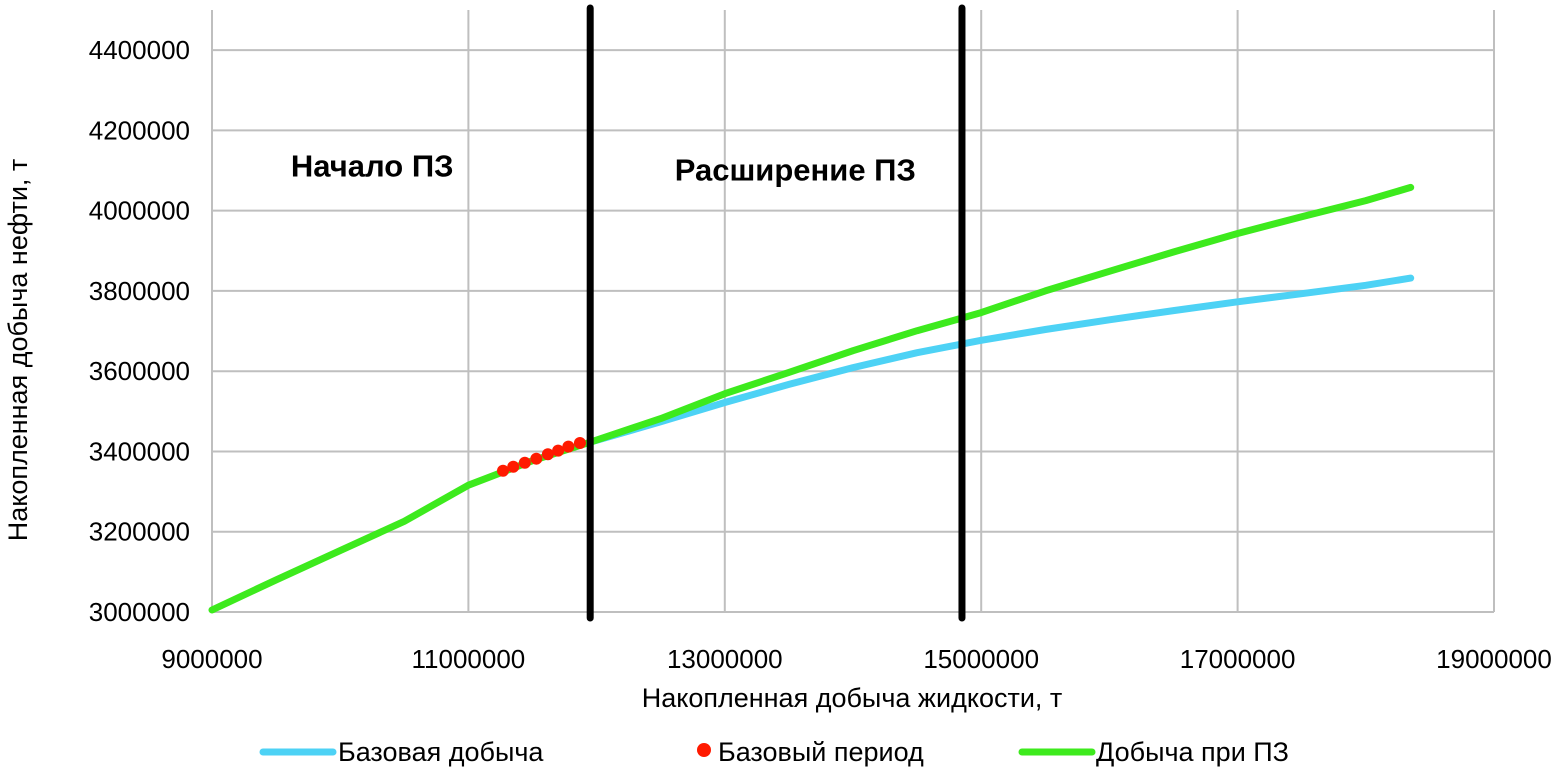 The image size is (1563, 771). I want to click on x-tick-label: 15000000, so click(981, 659).